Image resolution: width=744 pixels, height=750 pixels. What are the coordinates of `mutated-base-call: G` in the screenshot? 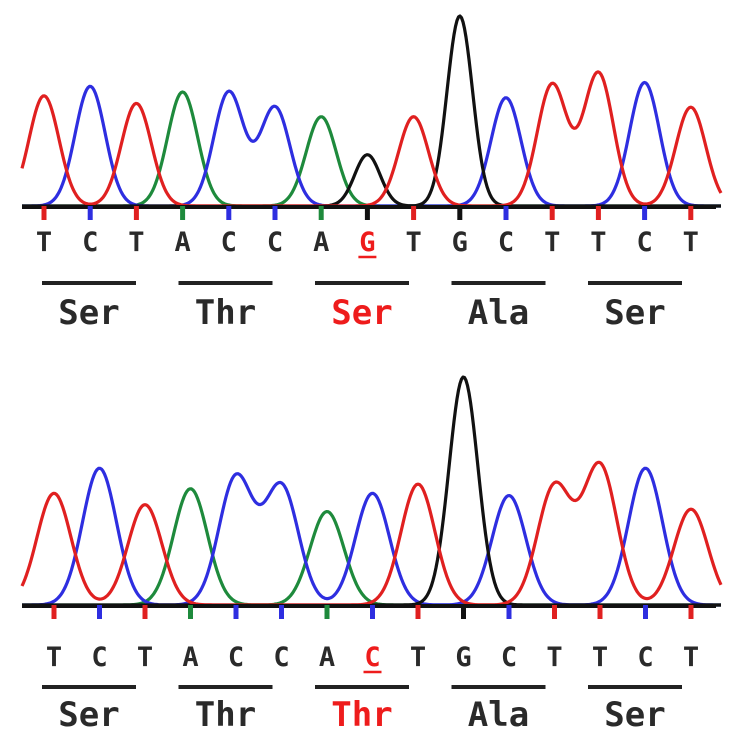 It's located at (367, 242).